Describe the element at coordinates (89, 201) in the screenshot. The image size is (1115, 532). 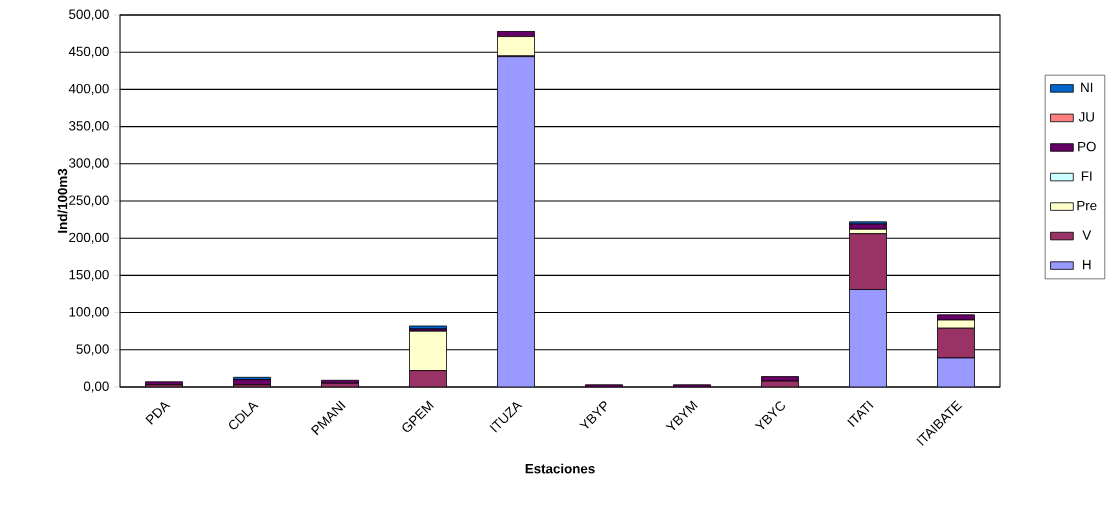
I see `y-tick-label: 250,00` at that location.